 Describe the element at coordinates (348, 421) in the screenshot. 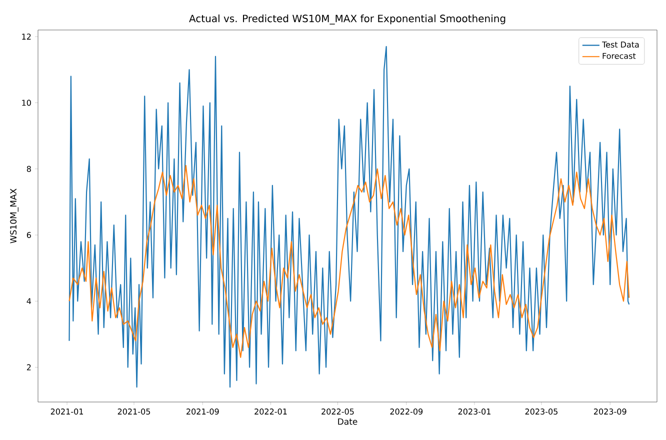

I see `x-axis-title: Date` at that location.